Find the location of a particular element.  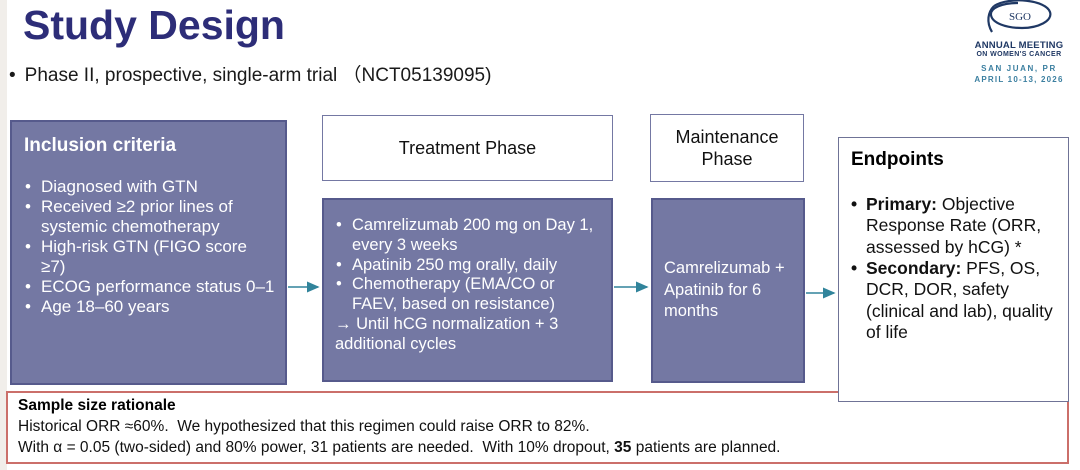

sample-size-line2-tail: patients are planned. is located at coordinates (706, 447).